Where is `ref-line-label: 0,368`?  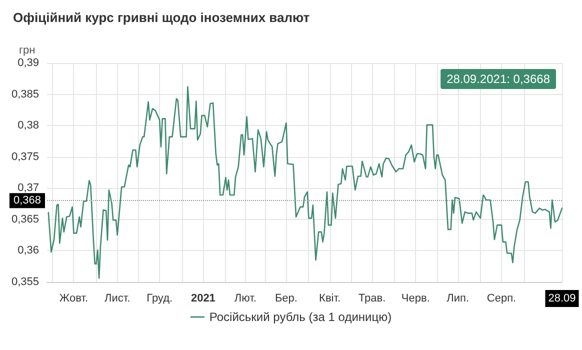
ref-line-label: 0,368 is located at coordinates (27, 200).